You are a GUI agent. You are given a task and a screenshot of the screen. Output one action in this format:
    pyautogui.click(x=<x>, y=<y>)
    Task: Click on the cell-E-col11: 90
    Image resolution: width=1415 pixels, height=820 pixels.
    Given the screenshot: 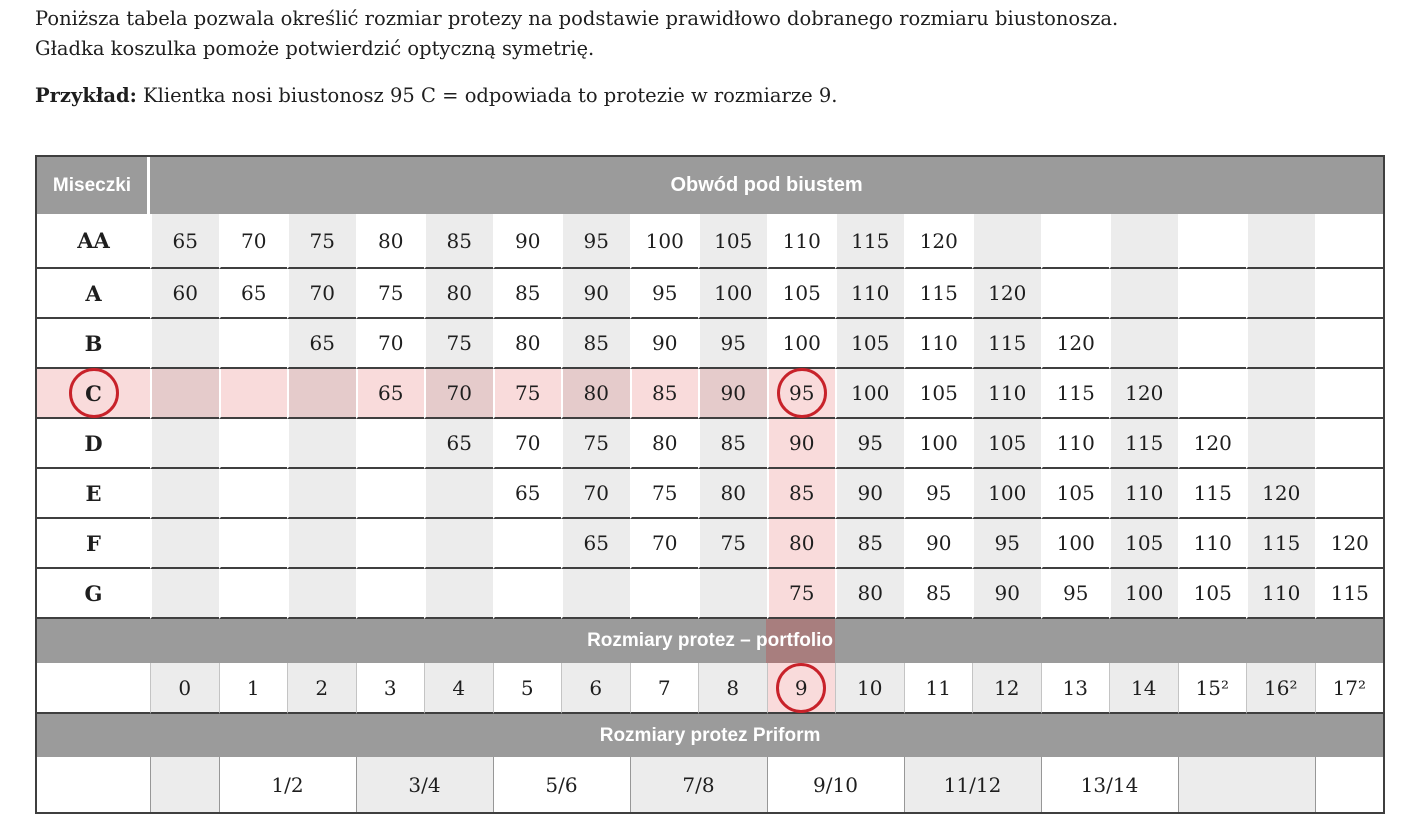 What is the action you would take?
    pyautogui.click(x=869, y=494)
    